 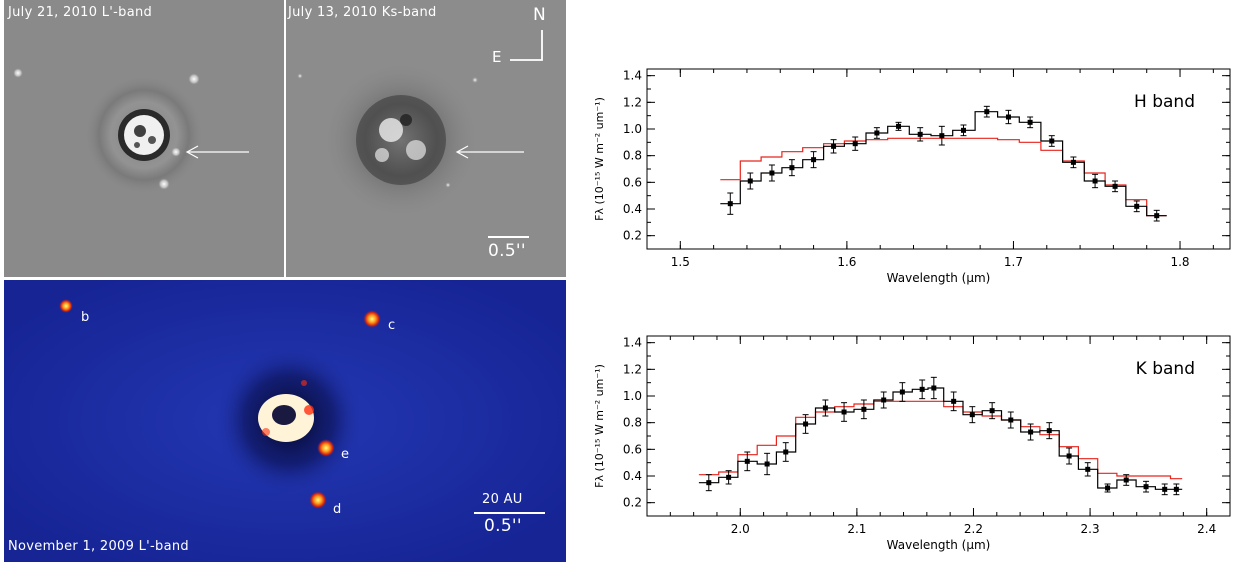 I want to click on x-tick-label: 2.3, so click(x=1090, y=529).